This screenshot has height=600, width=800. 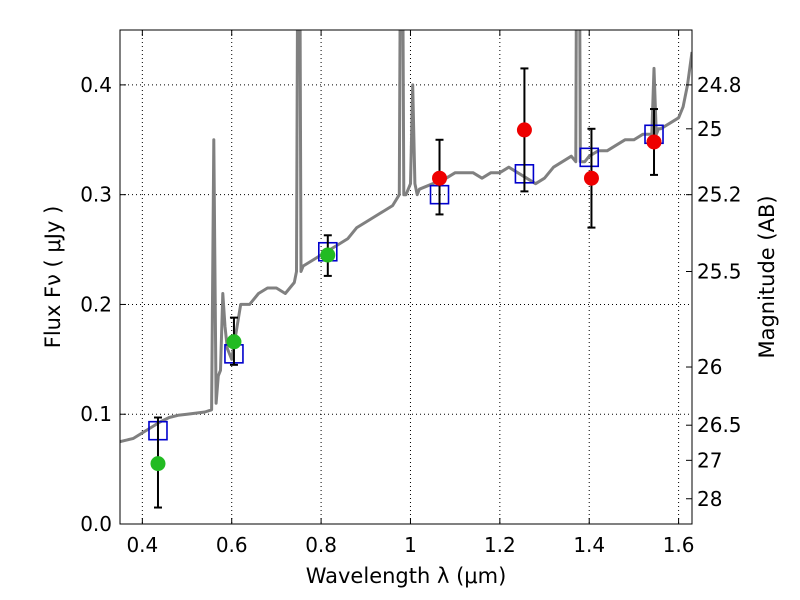 I want to click on x-tick-label: 0.4, so click(x=142, y=545).